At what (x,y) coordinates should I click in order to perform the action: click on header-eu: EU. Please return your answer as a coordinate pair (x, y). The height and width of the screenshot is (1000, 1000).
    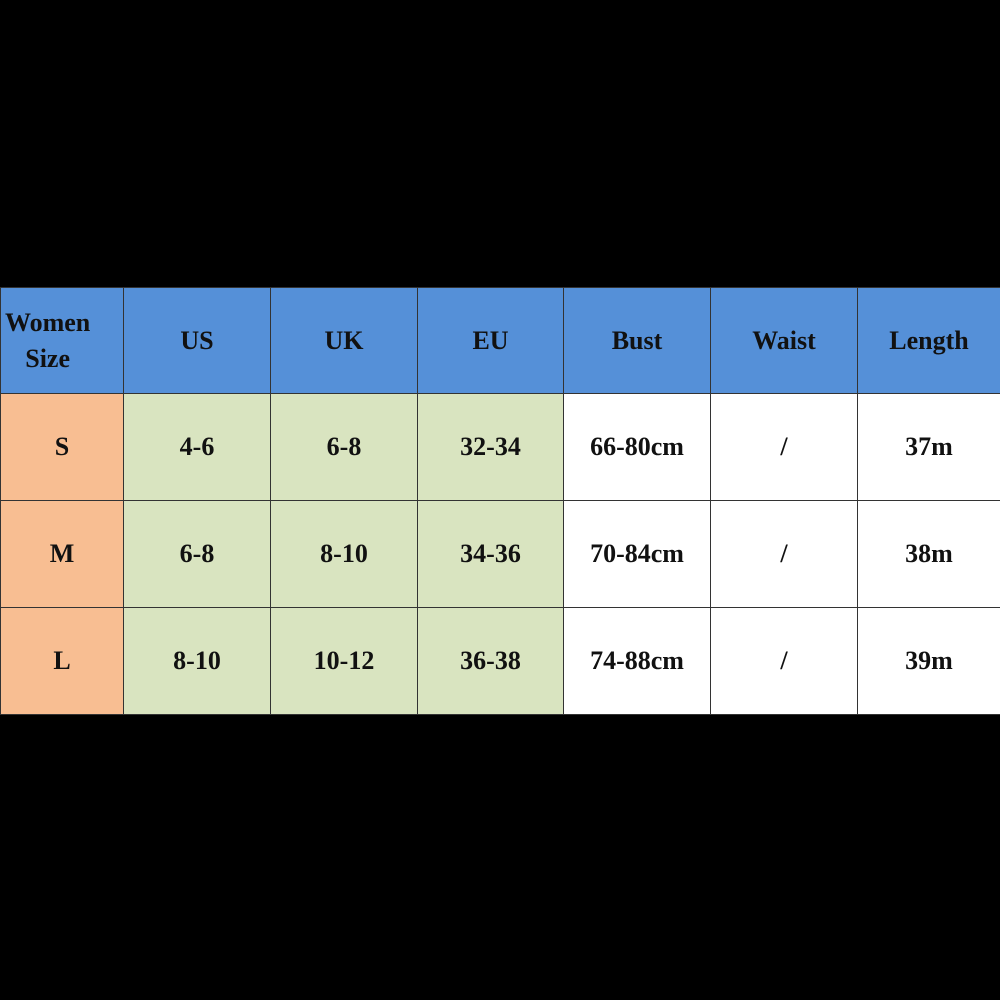
    Looking at the image, I should click on (490, 340).